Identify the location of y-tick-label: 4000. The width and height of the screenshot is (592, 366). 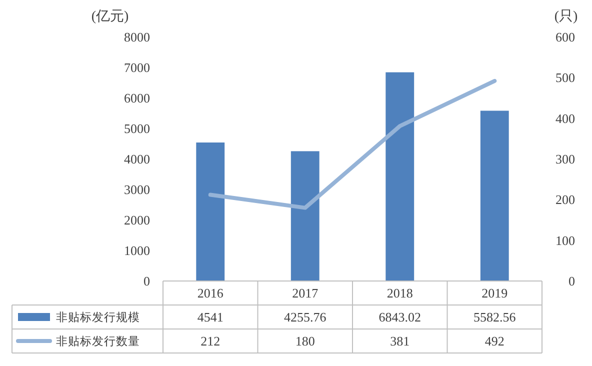
(137, 159).